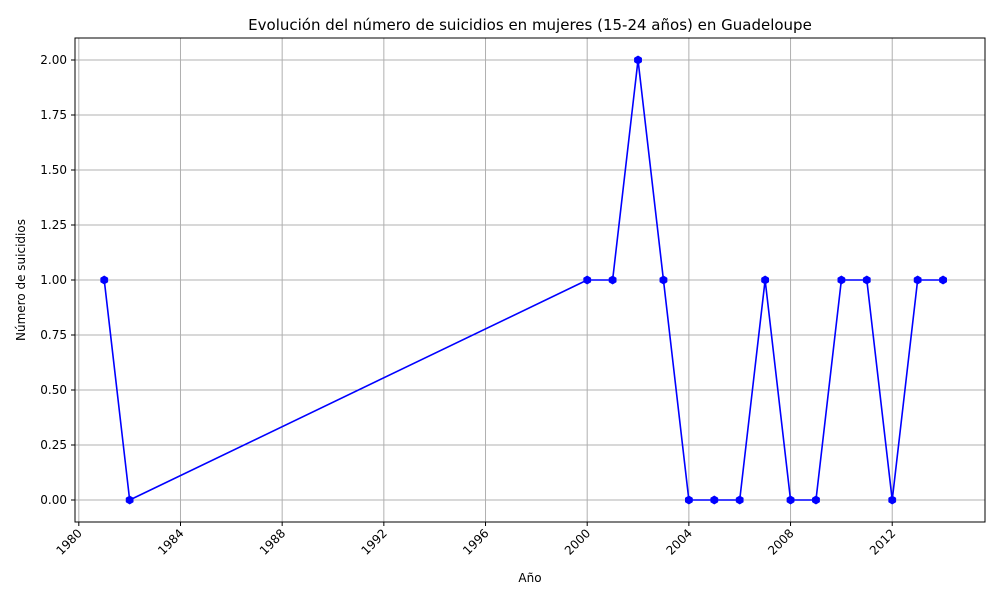 This screenshot has height=600, width=1000. Describe the element at coordinates (53, 225) in the screenshot. I see `y-tick-label: 1.25` at that location.